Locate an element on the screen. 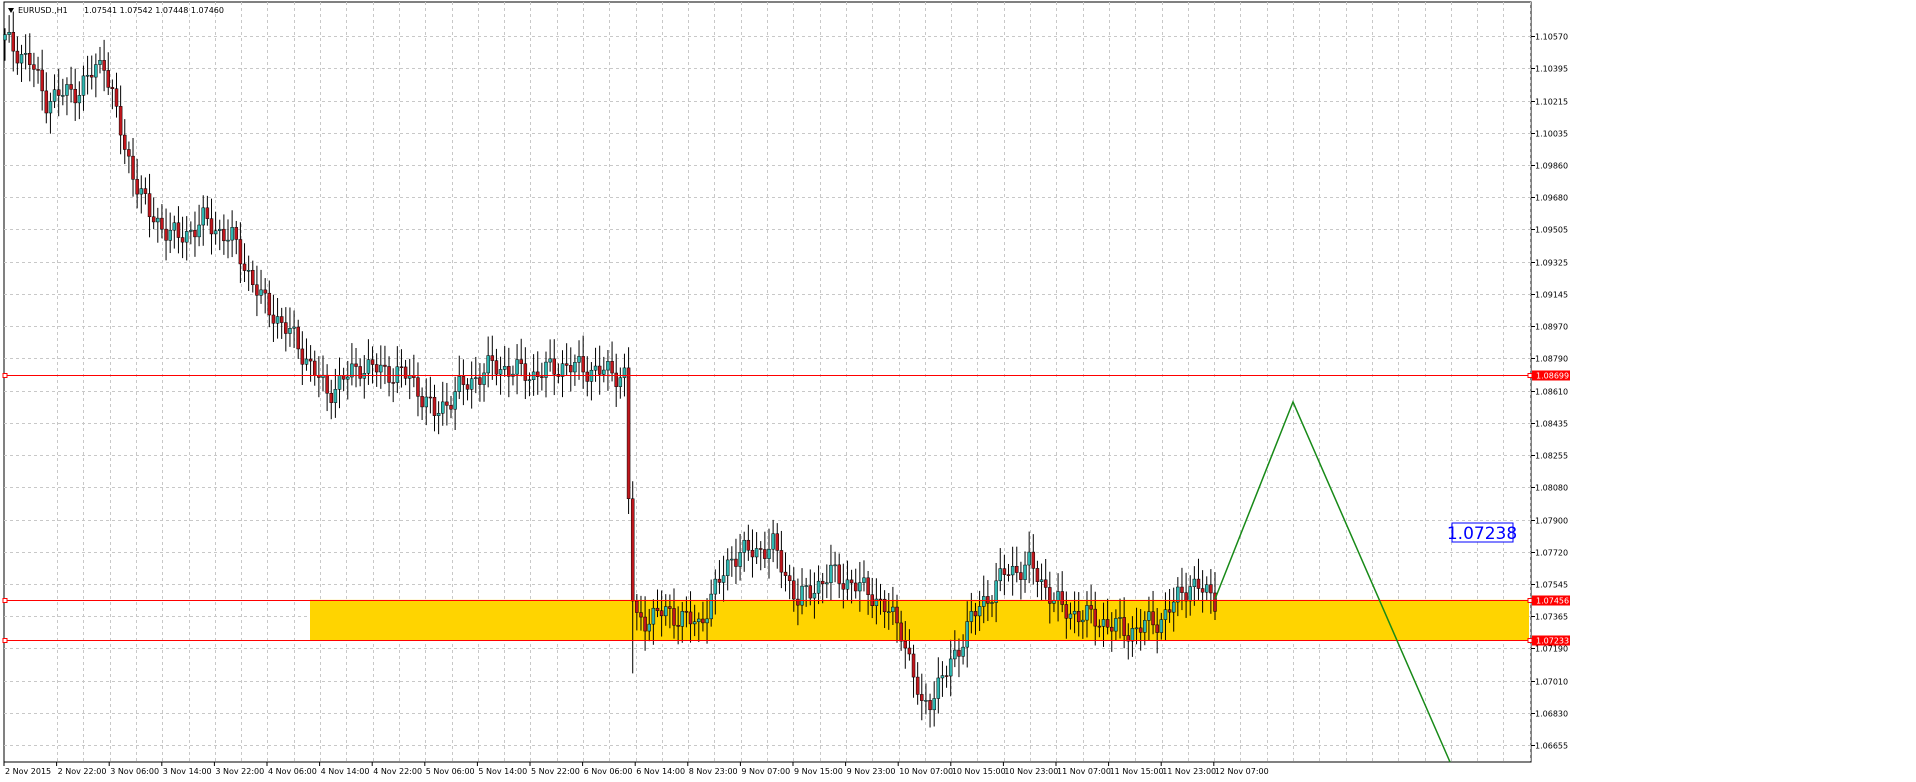  price-label-box is located at coordinates (1482, 532).